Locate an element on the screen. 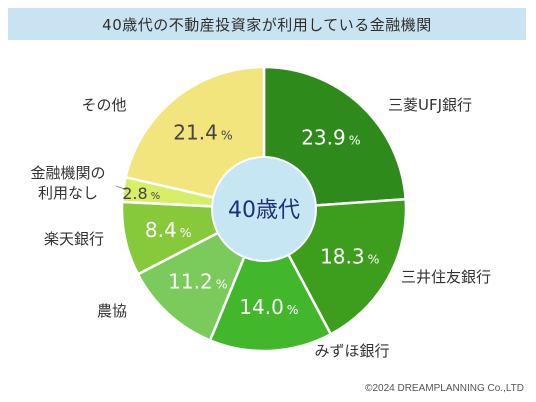  center-disc is located at coordinates (264, 209).